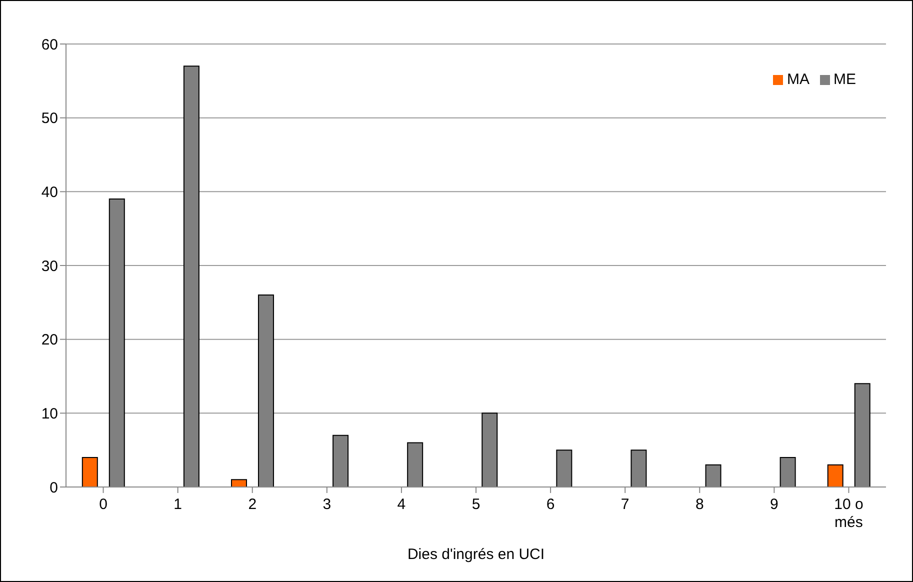 The image size is (913, 582). What do you see at coordinates (103, 504) in the screenshot?
I see `x-tick-label: 0` at bounding box center [103, 504].